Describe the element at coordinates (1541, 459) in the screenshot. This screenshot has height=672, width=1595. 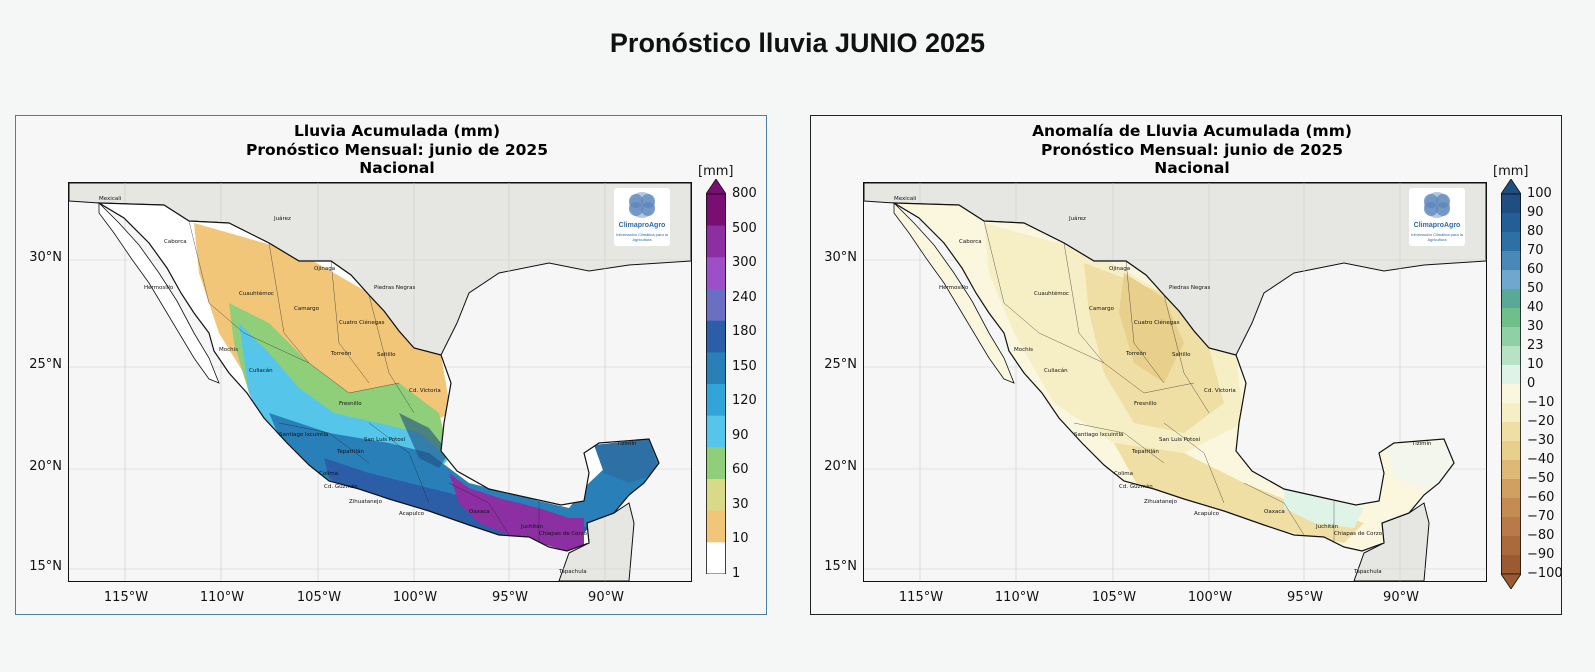
I see `colorbar-tick-label: −40` at that location.